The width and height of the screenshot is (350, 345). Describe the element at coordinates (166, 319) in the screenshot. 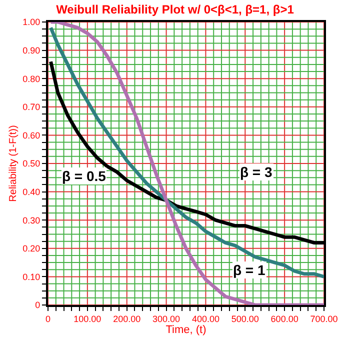

I see `x-tick-label: 300.00` at that location.